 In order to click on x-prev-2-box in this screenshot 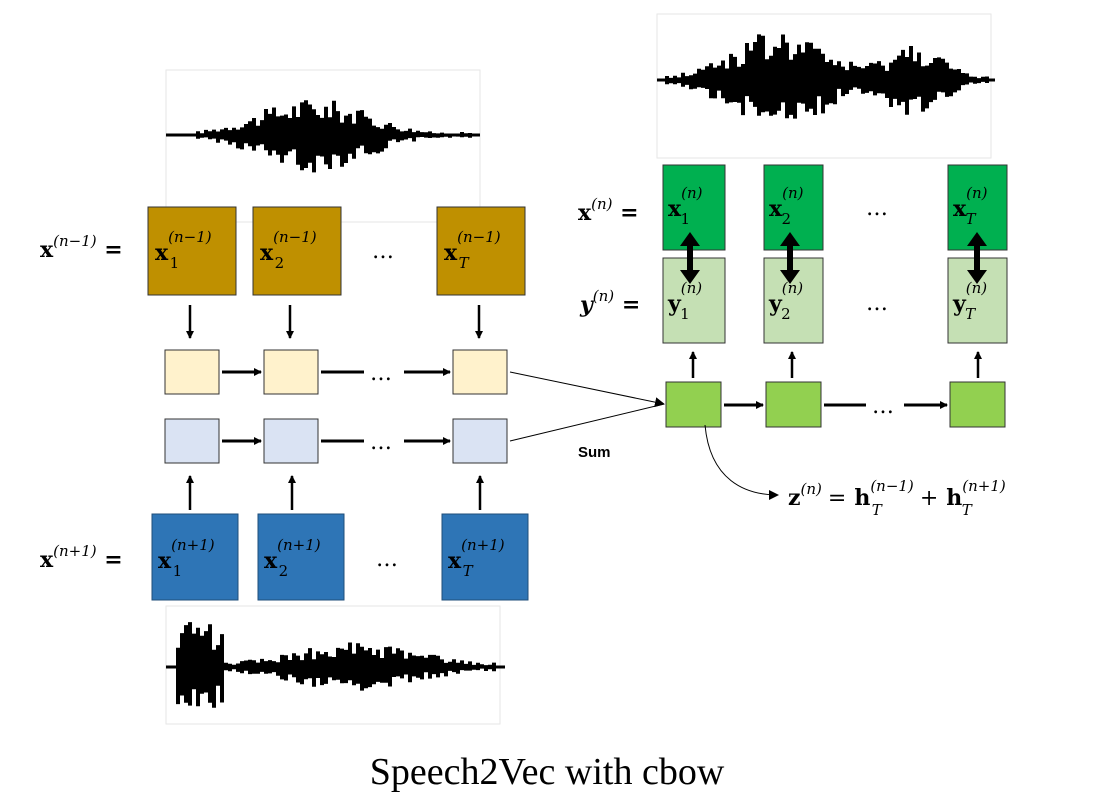, I will do `click(297, 251)`.